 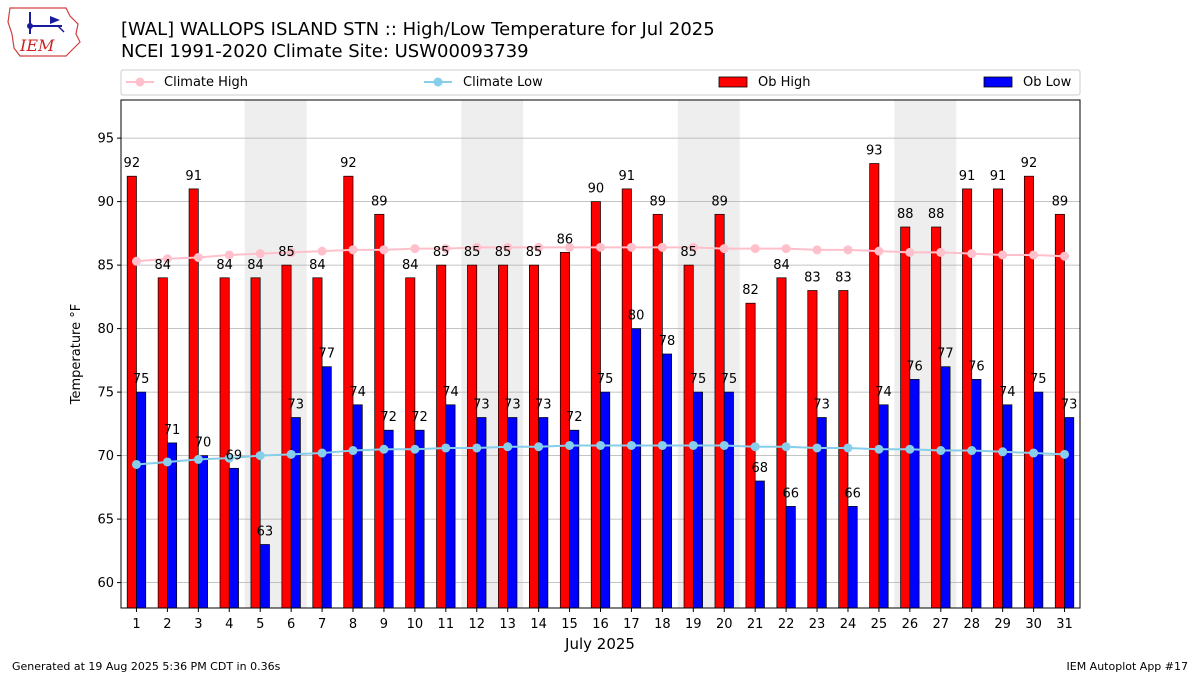 I want to click on label-ob-high-31: 89, so click(x=1060, y=201).